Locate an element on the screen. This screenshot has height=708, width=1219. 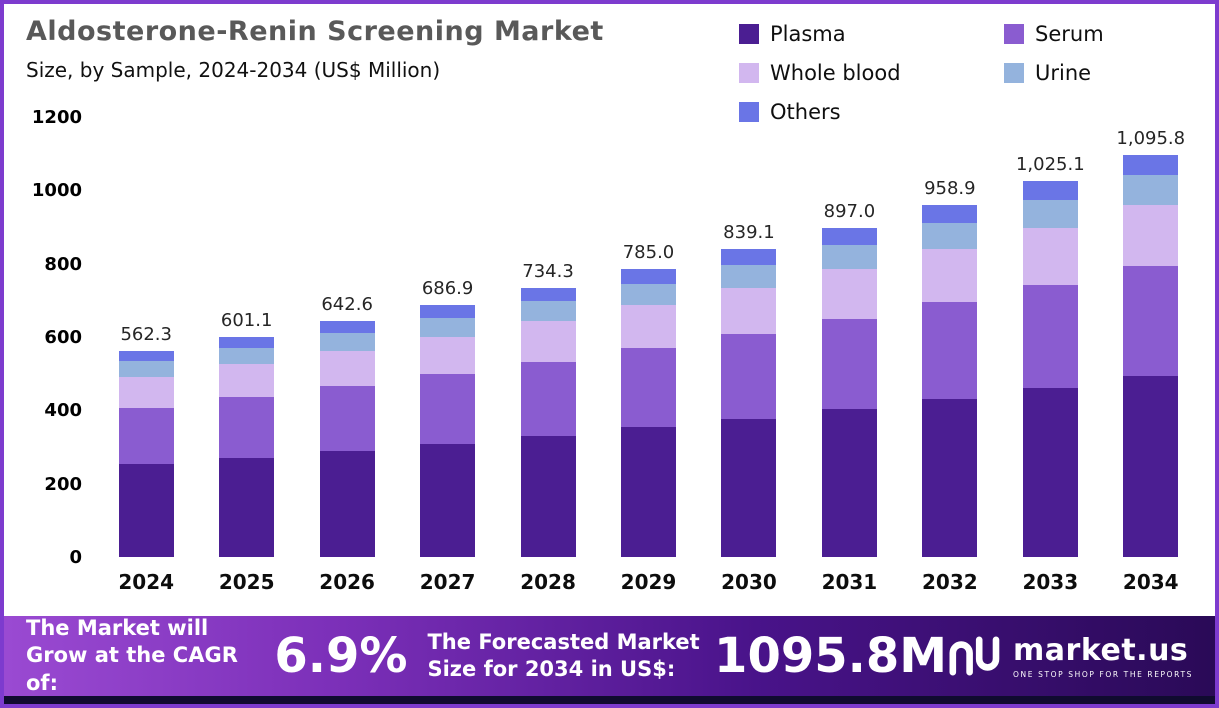
y-tick-label: 0 is located at coordinates (75, 557).